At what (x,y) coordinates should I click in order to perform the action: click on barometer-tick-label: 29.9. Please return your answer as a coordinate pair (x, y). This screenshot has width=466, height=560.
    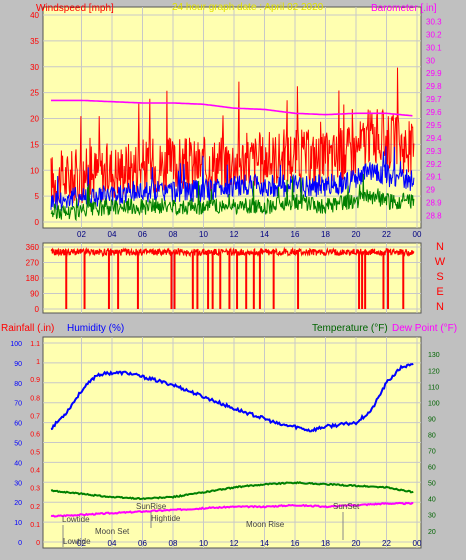
    Looking at the image, I should click on (434, 73).